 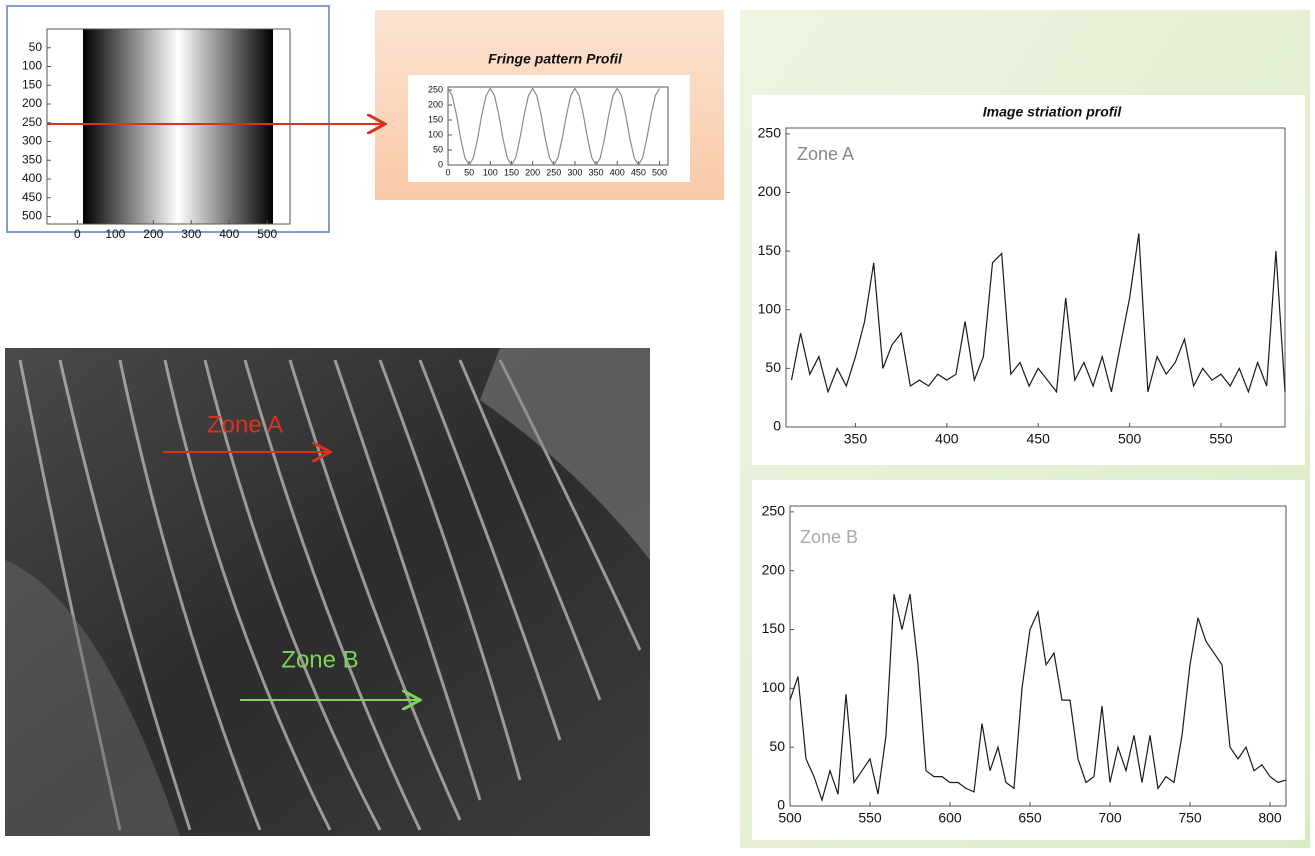 I want to click on x-tick-label: 700, so click(x=1110, y=817).